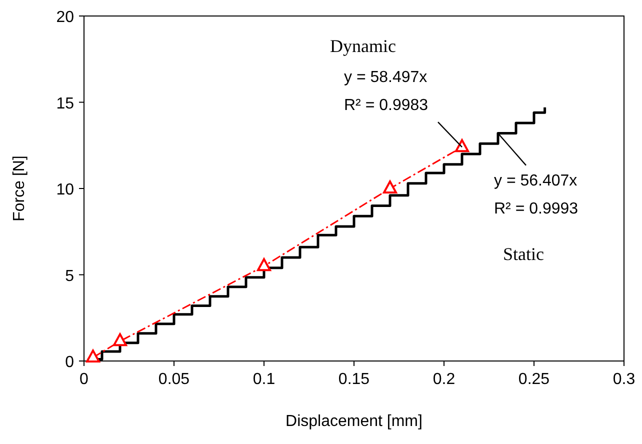 Image resolution: width=642 pixels, height=444 pixels. What do you see at coordinates (536, 195) in the screenshot?
I see `annotation: y = 56.407x R² = 0.9993` at bounding box center [536, 195].